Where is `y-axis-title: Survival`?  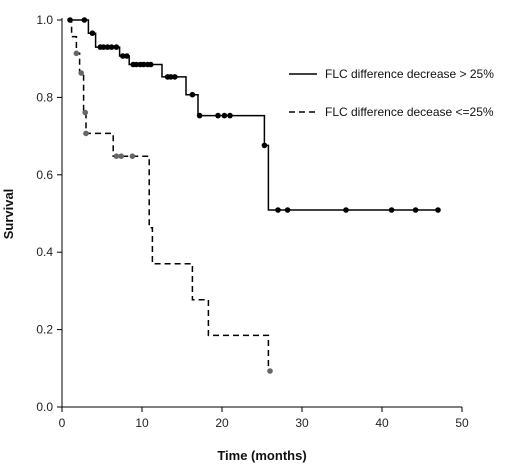 y-axis-title: Survival is located at coordinates (8, 214).